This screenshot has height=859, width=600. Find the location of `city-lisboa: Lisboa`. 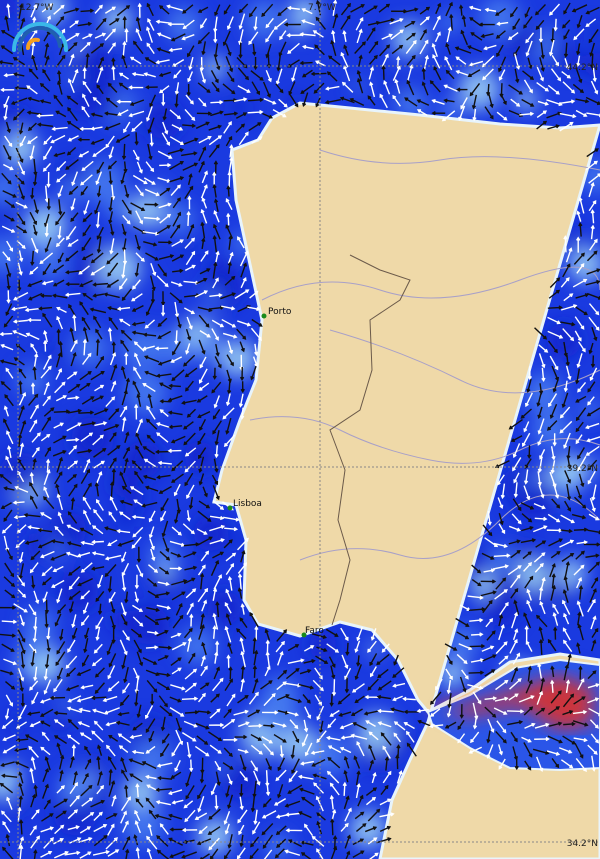

city-lisboa: Lisboa is located at coordinates (244, 505).